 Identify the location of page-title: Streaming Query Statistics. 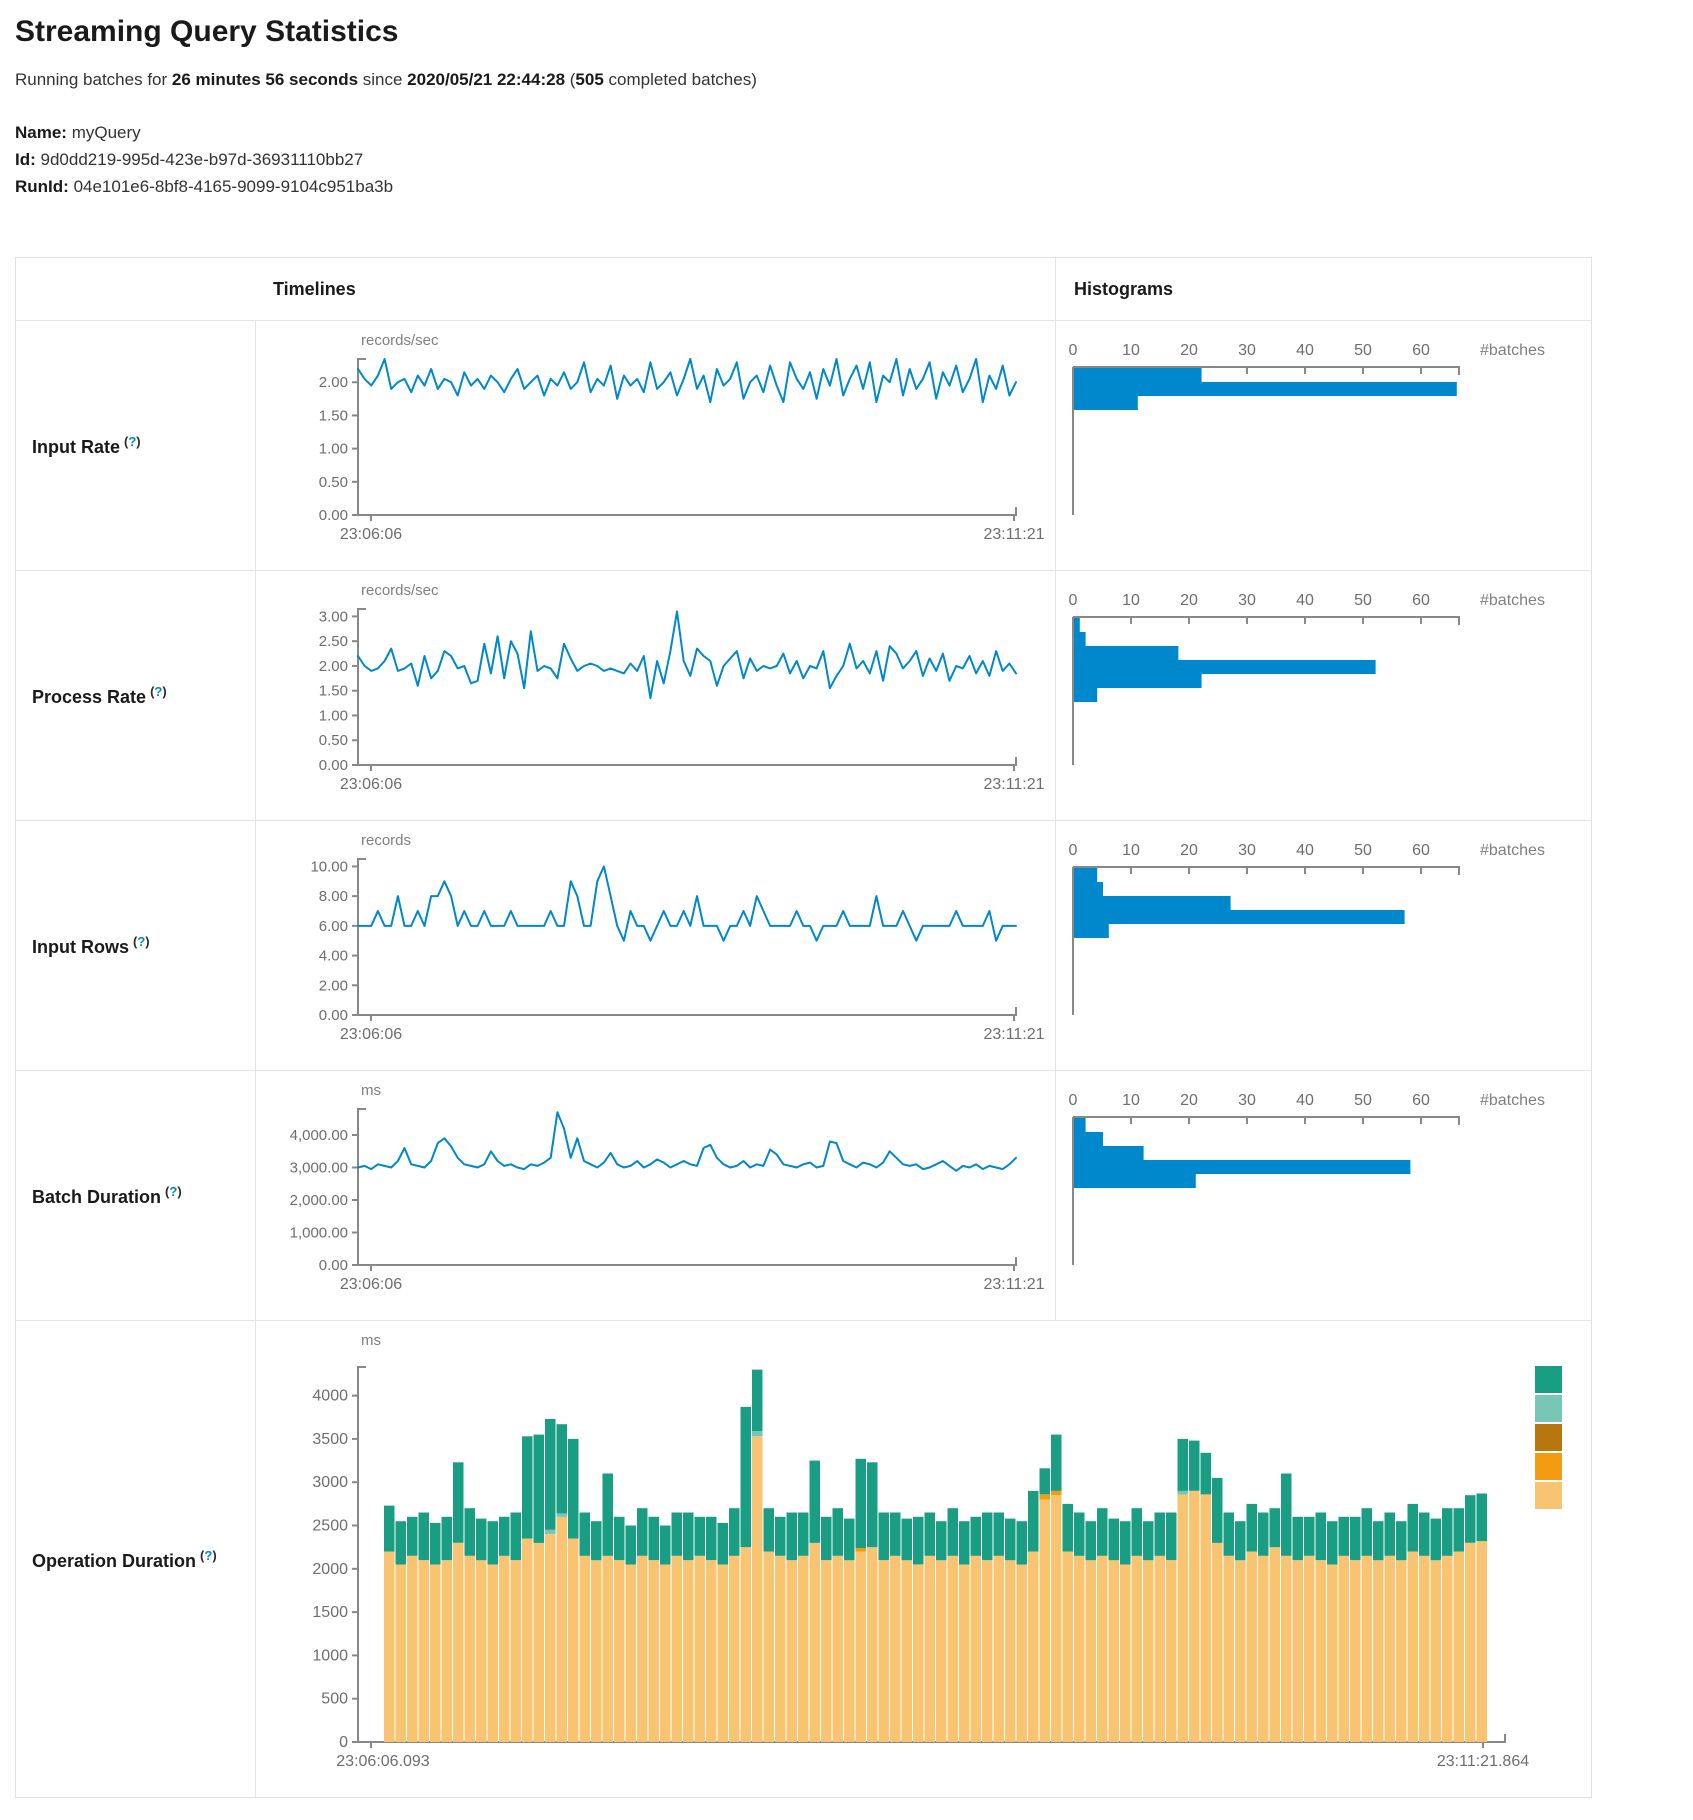
(207, 31).